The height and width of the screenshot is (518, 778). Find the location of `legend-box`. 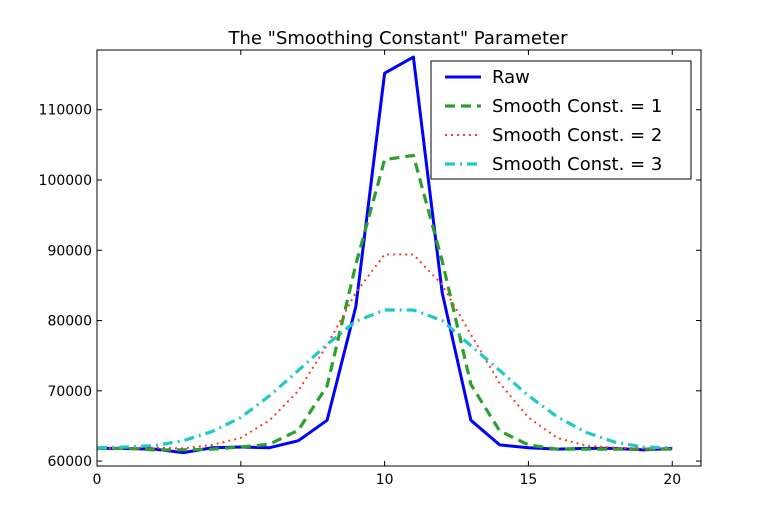

legend-box is located at coordinates (561, 120).